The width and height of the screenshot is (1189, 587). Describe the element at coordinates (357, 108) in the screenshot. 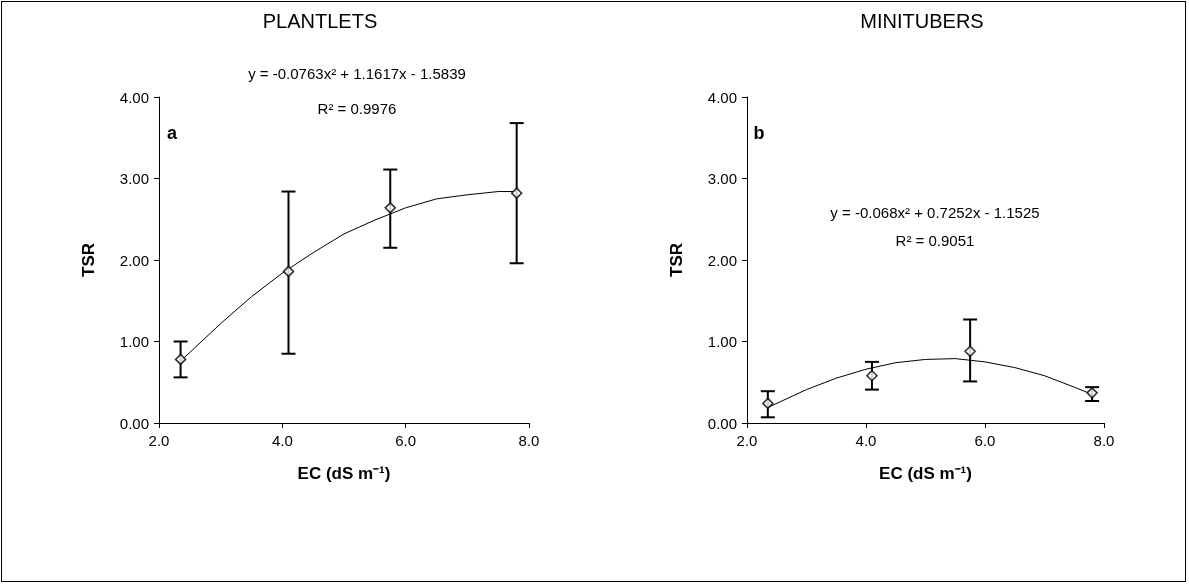

I see `annotation: R² = 0.9976` at that location.